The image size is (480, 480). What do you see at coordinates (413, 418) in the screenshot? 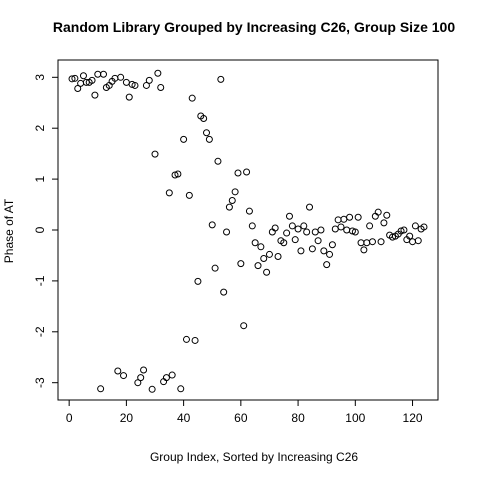
I see `x-tick-label: 120` at bounding box center [413, 418].